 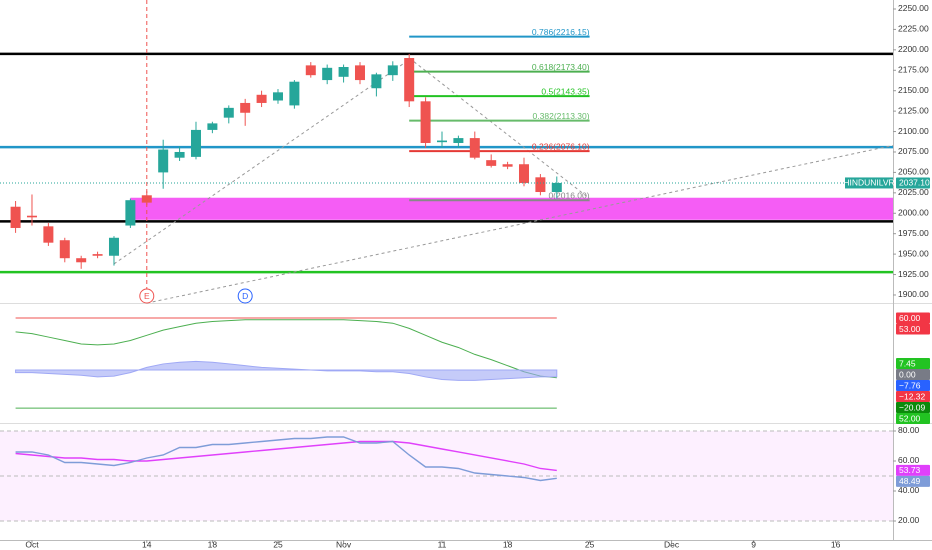 I want to click on x-tick-label: Dec, so click(x=672, y=544).